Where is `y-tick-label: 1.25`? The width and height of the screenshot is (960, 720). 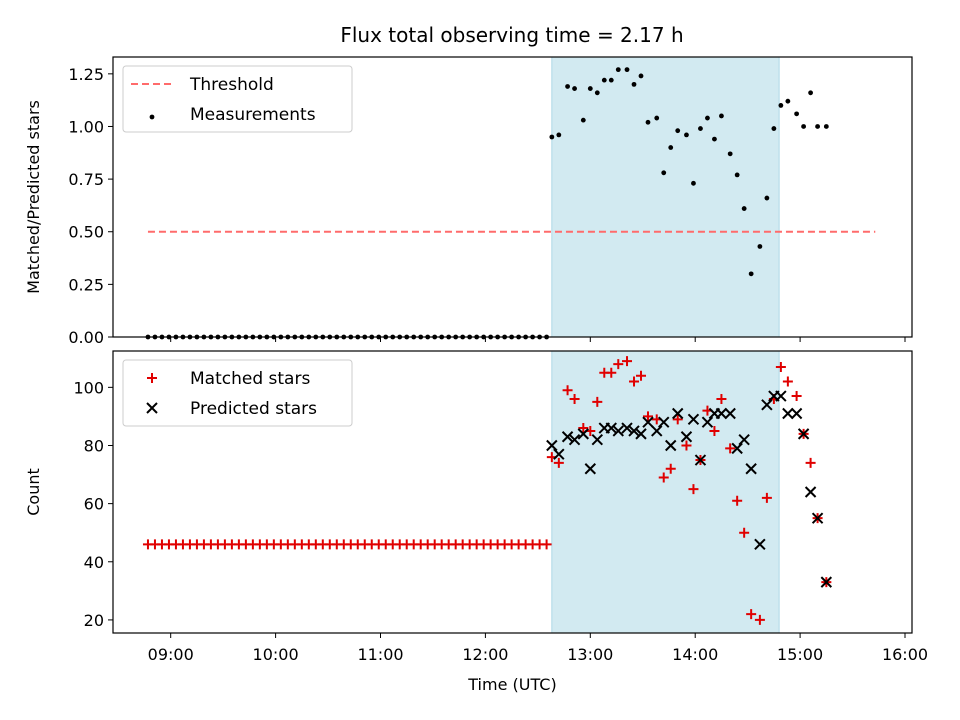 y-tick-label: 1.25 is located at coordinates (86, 74).